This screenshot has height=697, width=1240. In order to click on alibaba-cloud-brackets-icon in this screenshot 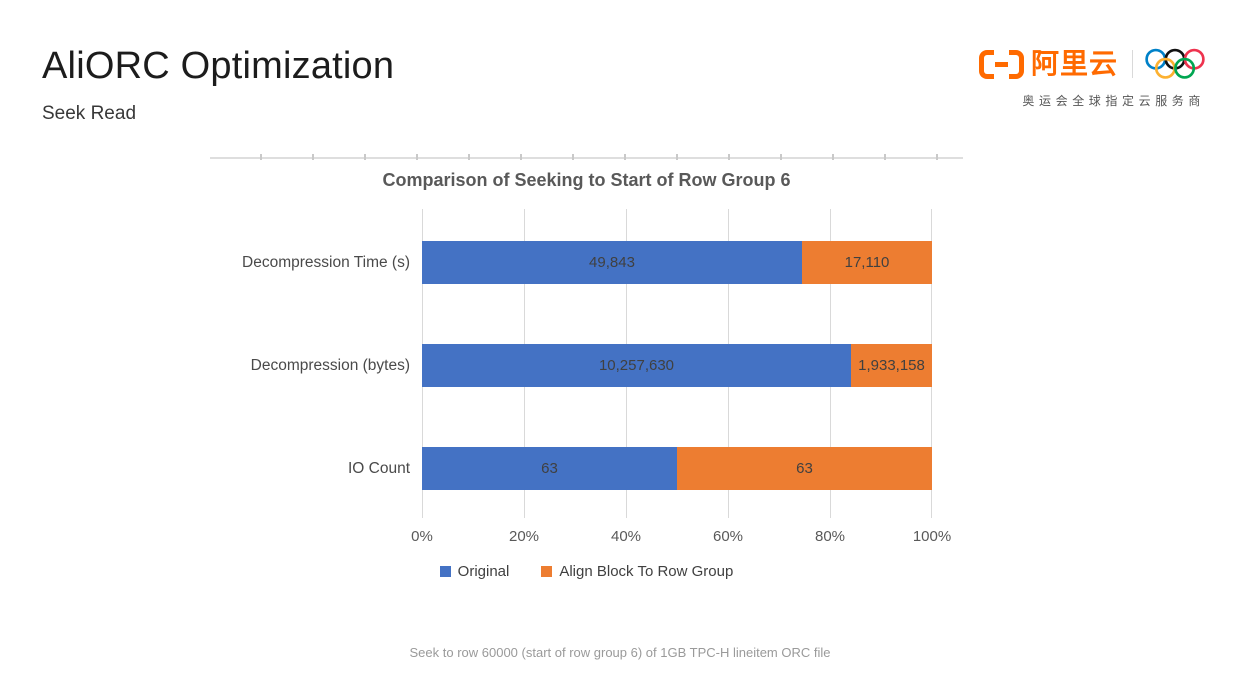, I will do `click(1001, 64)`.